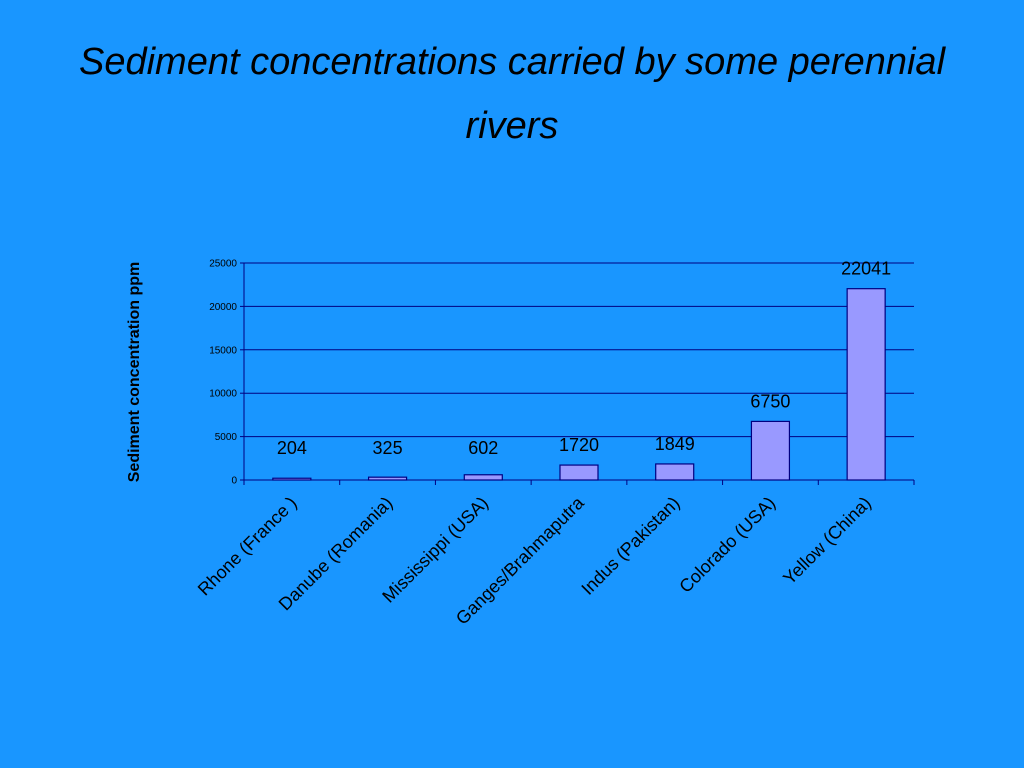  I want to click on y-tick-label: 5000, so click(226, 437).